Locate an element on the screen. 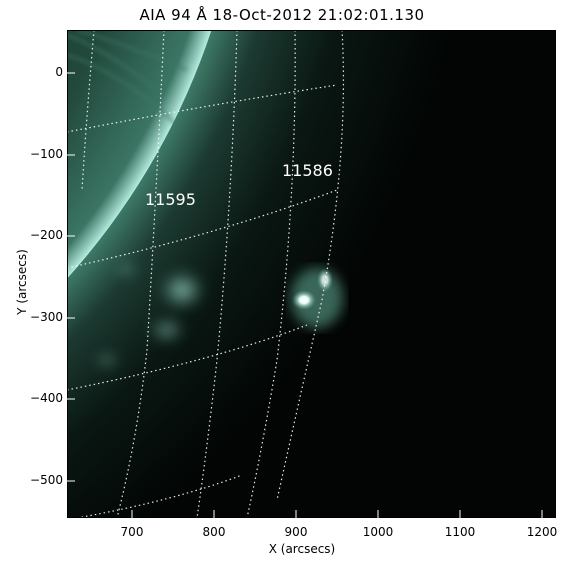 The image size is (564, 564). x-tick-label: 1000 is located at coordinates (378, 532).